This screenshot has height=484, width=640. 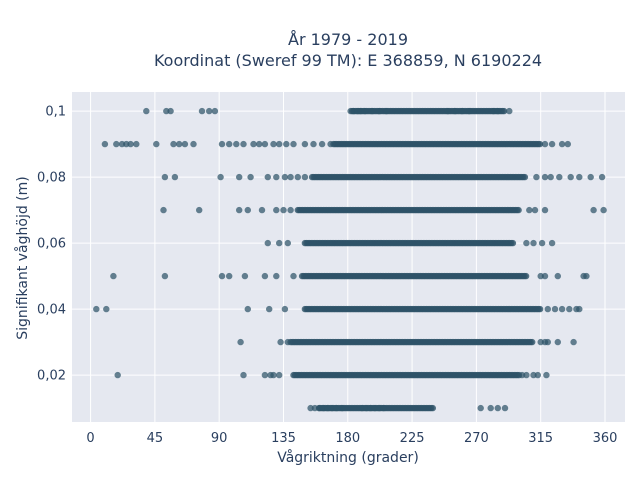 What do you see at coordinates (348, 457) in the screenshot?
I see `x-axis-title: Vågriktning (grader)` at bounding box center [348, 457].